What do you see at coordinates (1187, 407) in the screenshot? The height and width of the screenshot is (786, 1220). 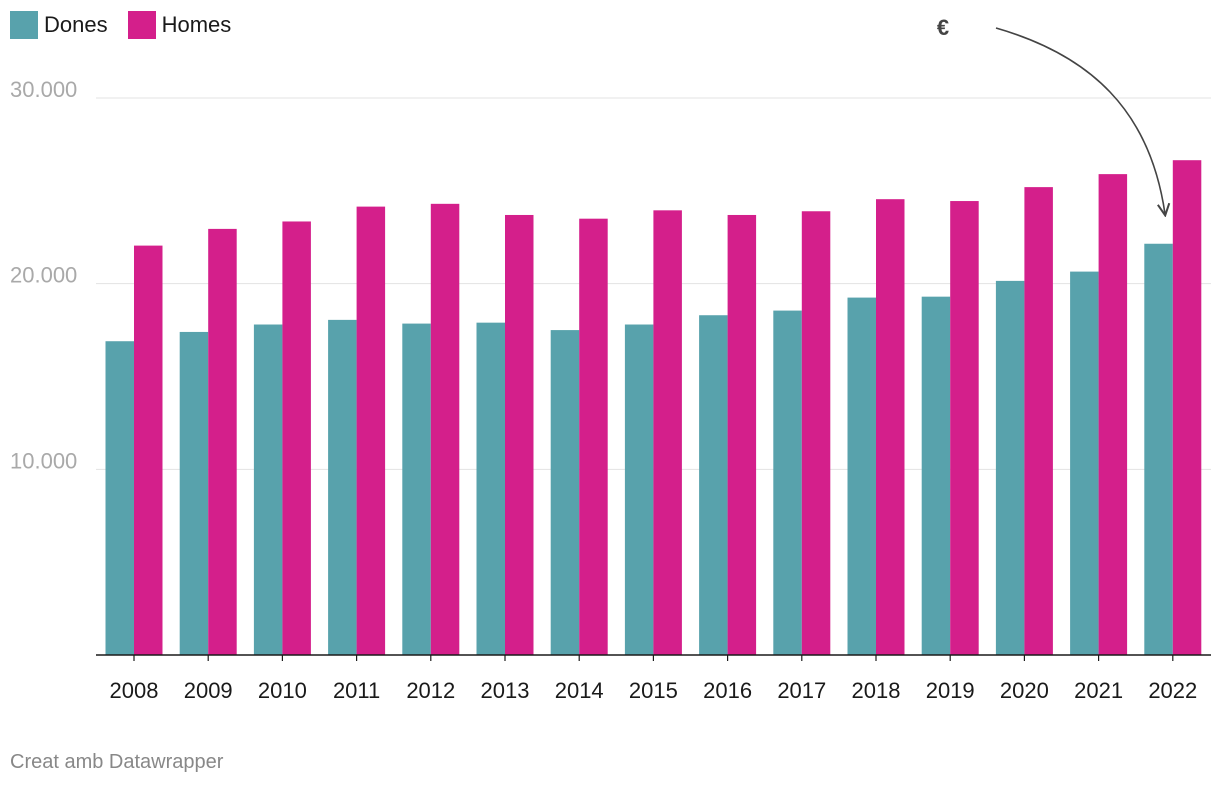 I see `bar-homes-2022` at bounding box center [1187, 407].